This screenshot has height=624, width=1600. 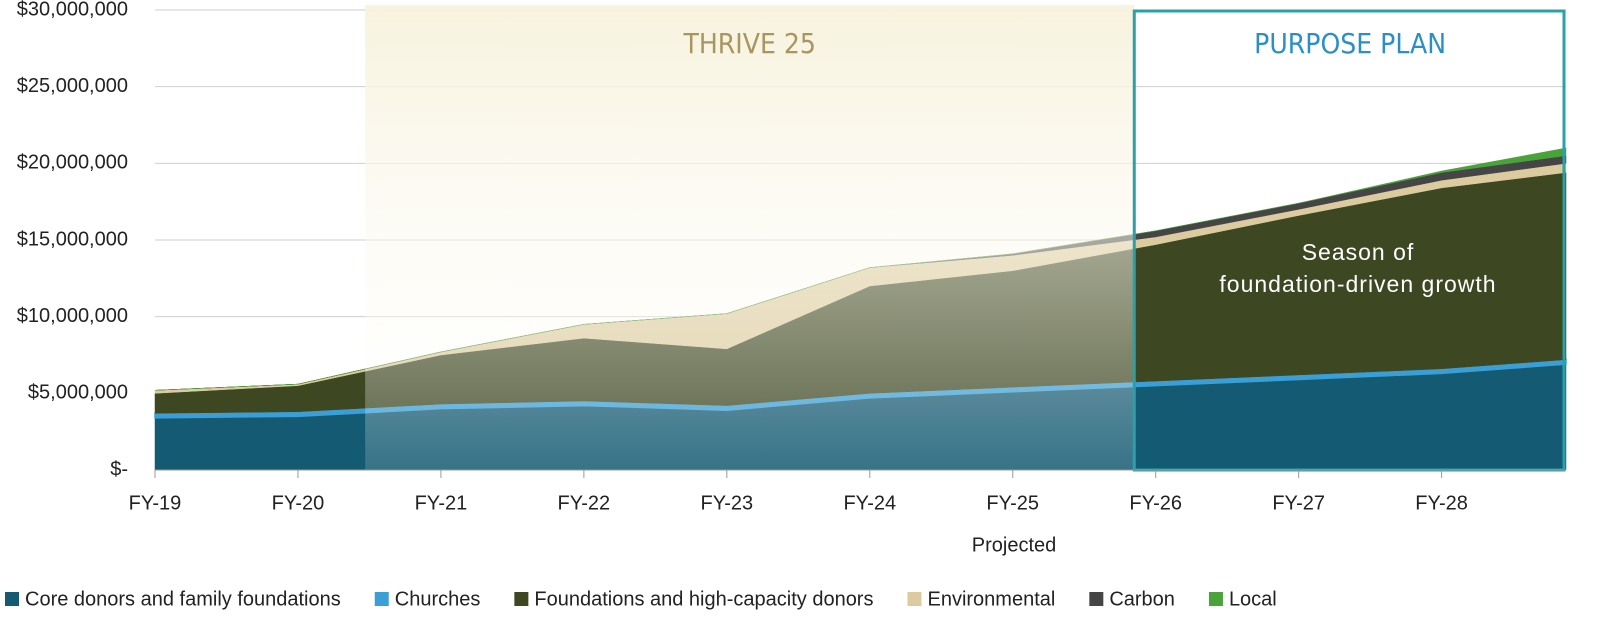 I want to click on x-tick-label: FY-20, so click(x=298, y=503).